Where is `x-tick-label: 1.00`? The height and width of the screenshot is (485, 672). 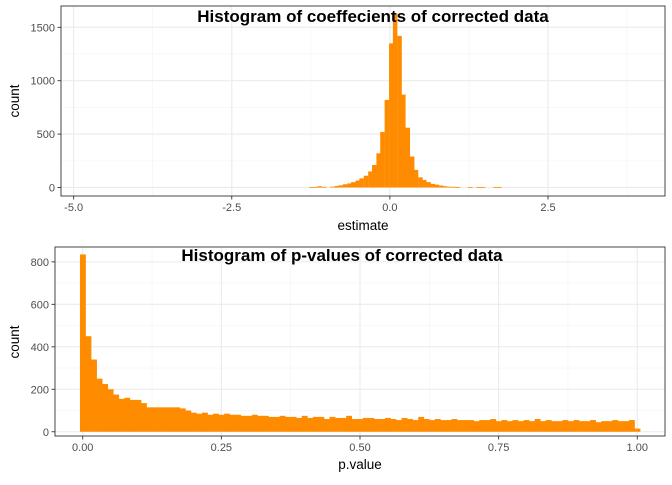
x-tick-label: 1.00 is located at coordinates (637, 448).